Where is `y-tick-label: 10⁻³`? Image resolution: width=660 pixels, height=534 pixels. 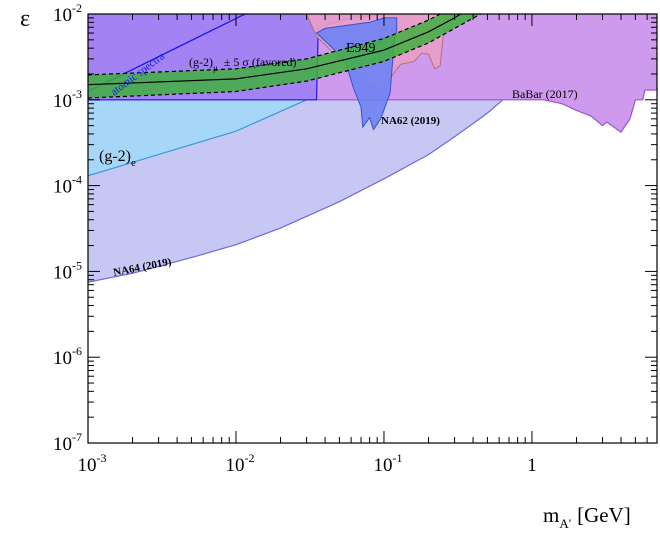
y-tick-label: 10⁻³ is located at coordinates (67, 99).